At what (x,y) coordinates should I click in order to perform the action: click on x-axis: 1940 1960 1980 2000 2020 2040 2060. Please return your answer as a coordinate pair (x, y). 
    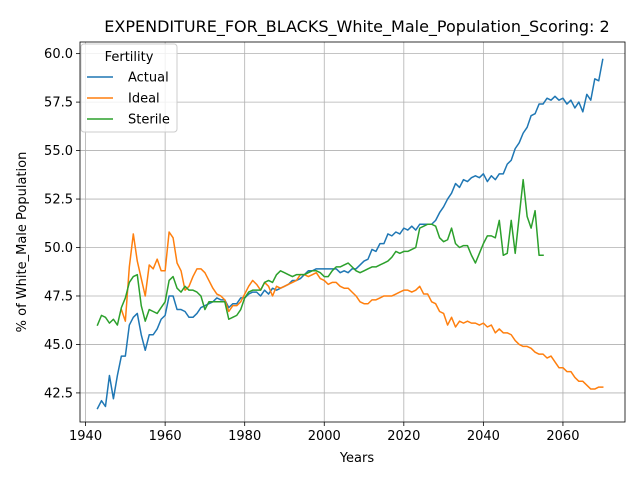
    Looking at the image, I should click on (324, 433).